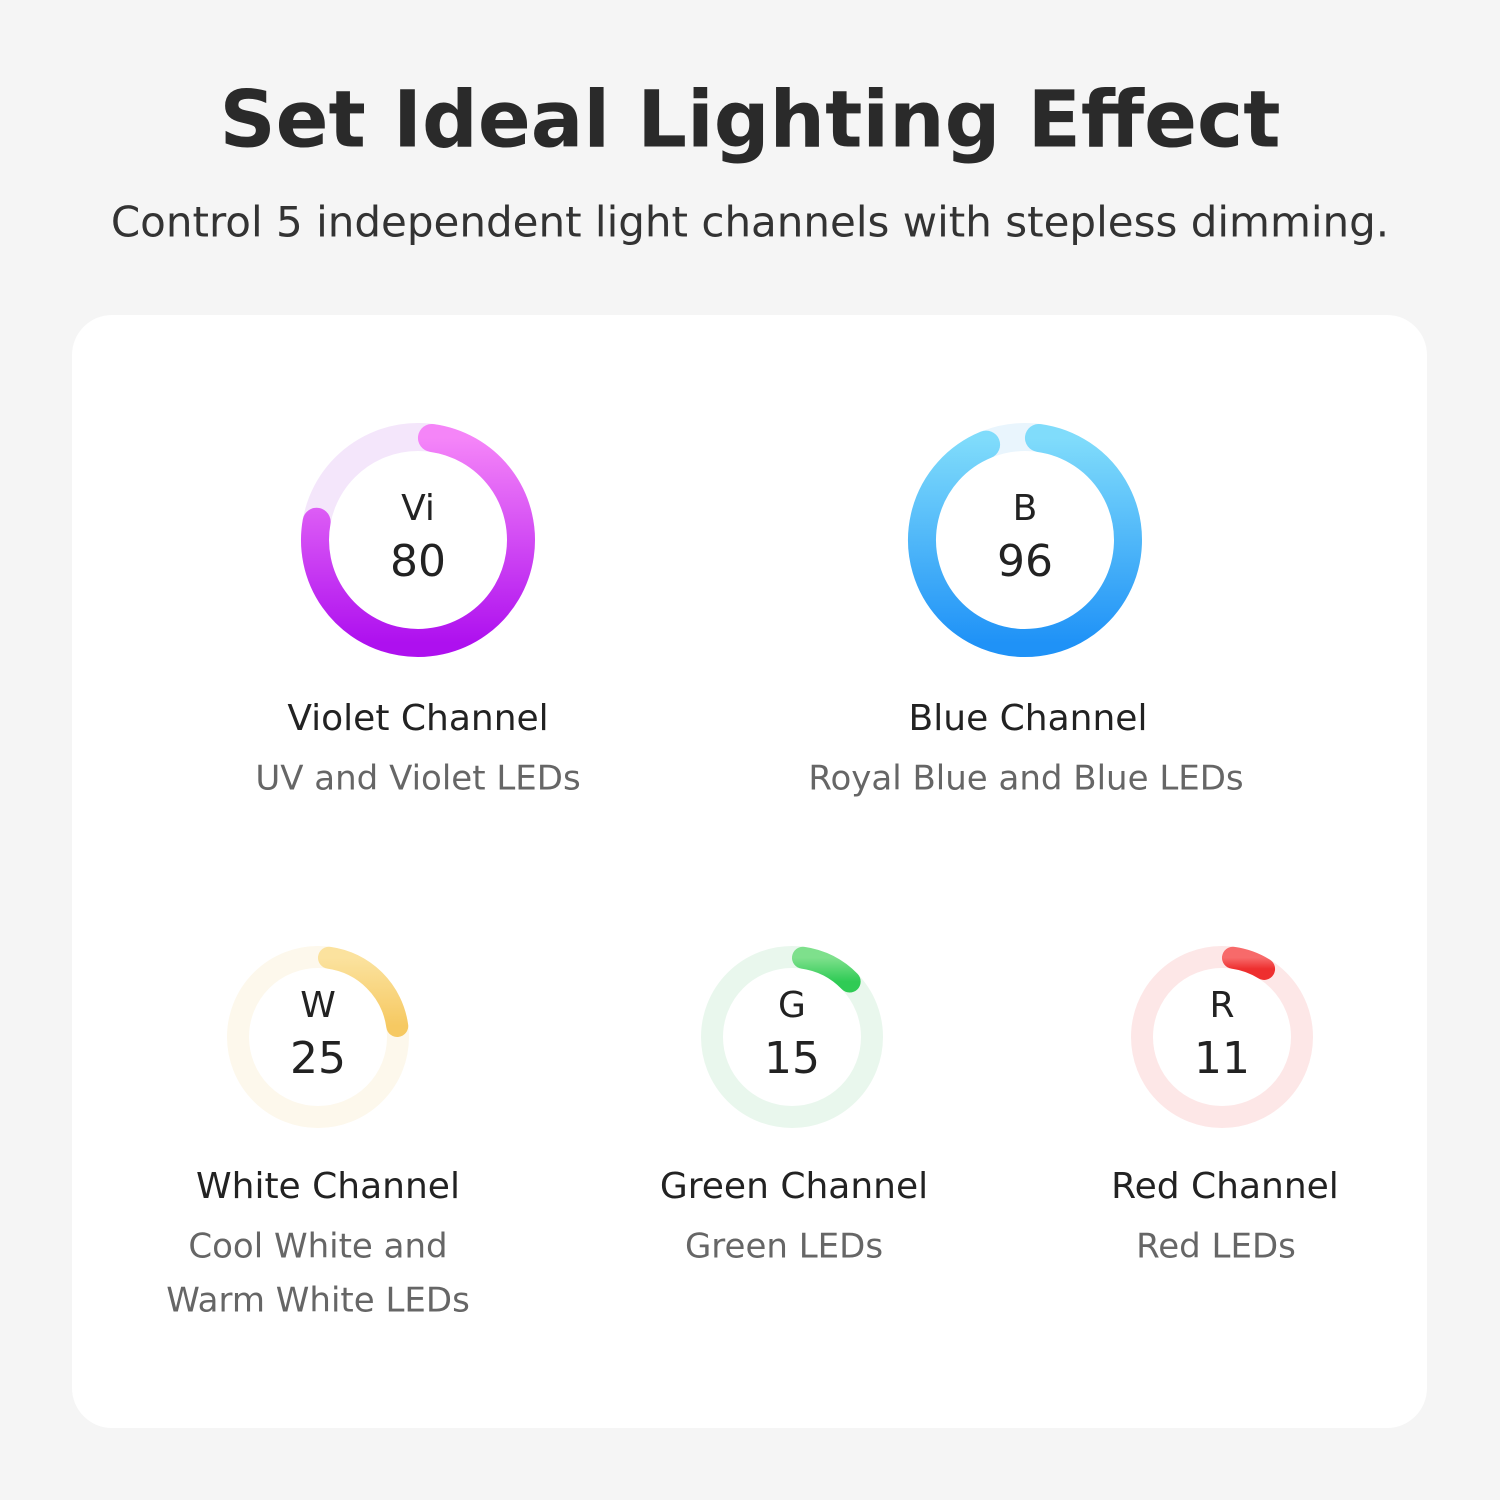 The height and width of the screenshot is (1500, 1500). What do you see at coordinates (1216, 1247) in the screenshot?
I see `channel-description: Red LEDs` at bounding box center [1216, 1247].